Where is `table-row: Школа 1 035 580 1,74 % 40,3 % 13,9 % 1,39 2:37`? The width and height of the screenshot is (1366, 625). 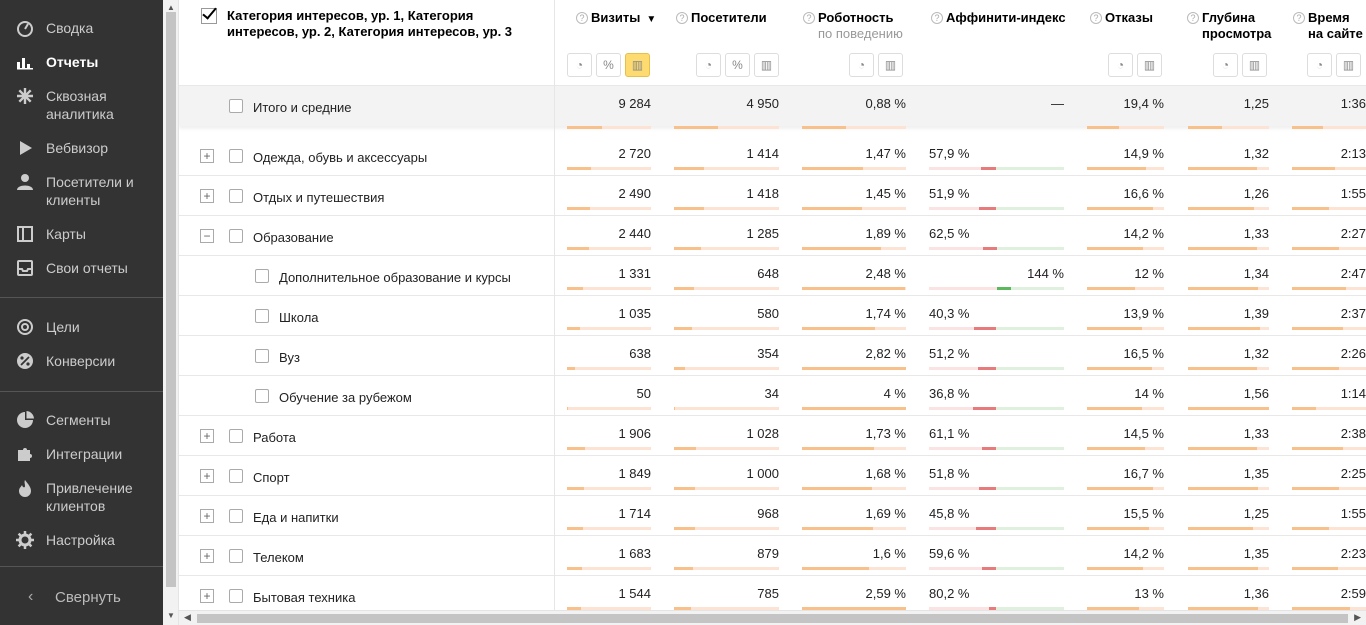
table-row: Школа 1 035 580 1,74 % 40,3 % 13,9 % 1,39 2:37 is located at coordinates (772, 316).